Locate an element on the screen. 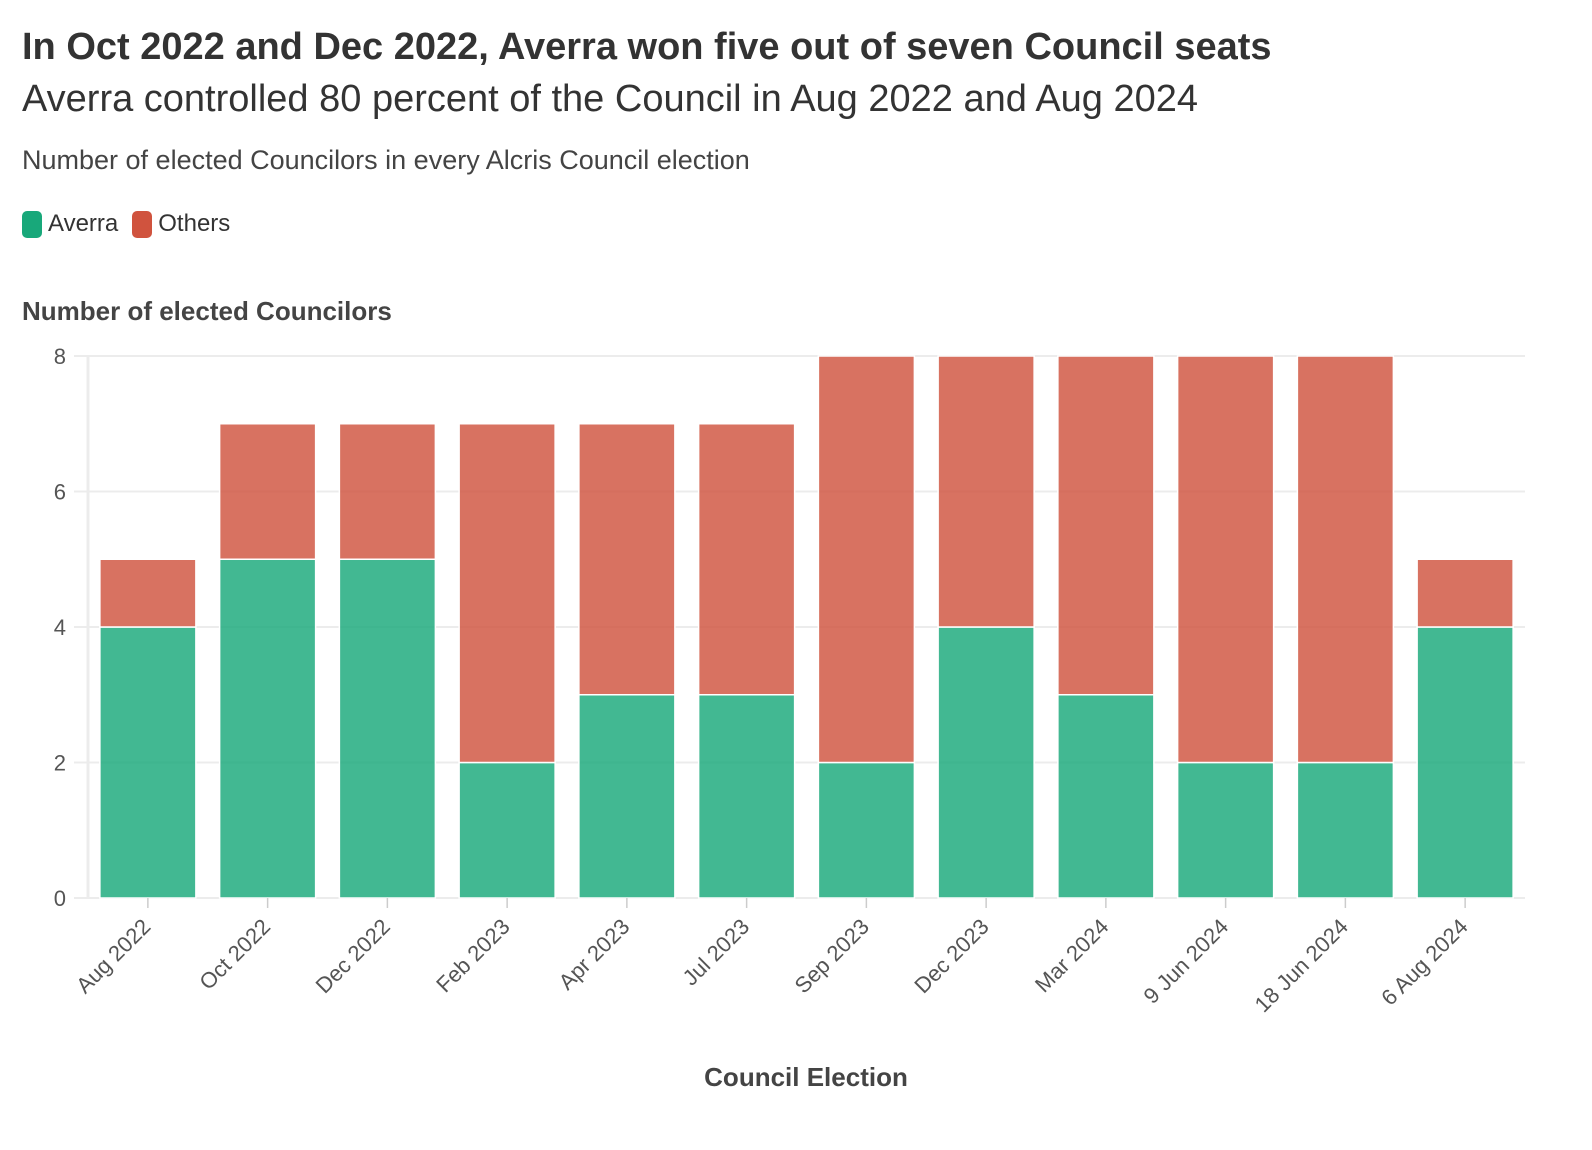 Image resolution: width=1592 pixels, height=1150 pixels. legend-swatch-averra is located at coordinates (32, 224).